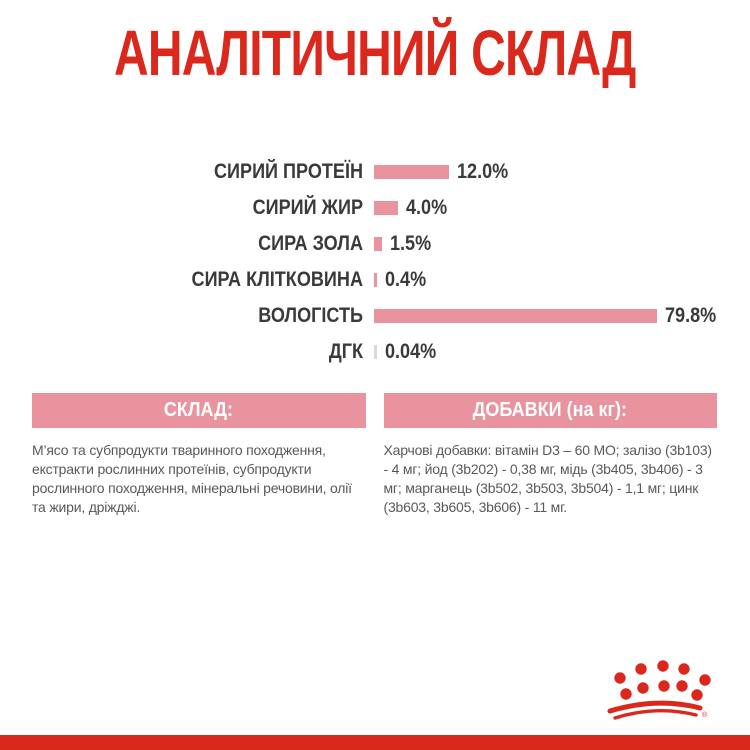  What do you see at coordinates (662, 680) in the screenshot?
I see `crown-dots` at bounding box center [662, 680].